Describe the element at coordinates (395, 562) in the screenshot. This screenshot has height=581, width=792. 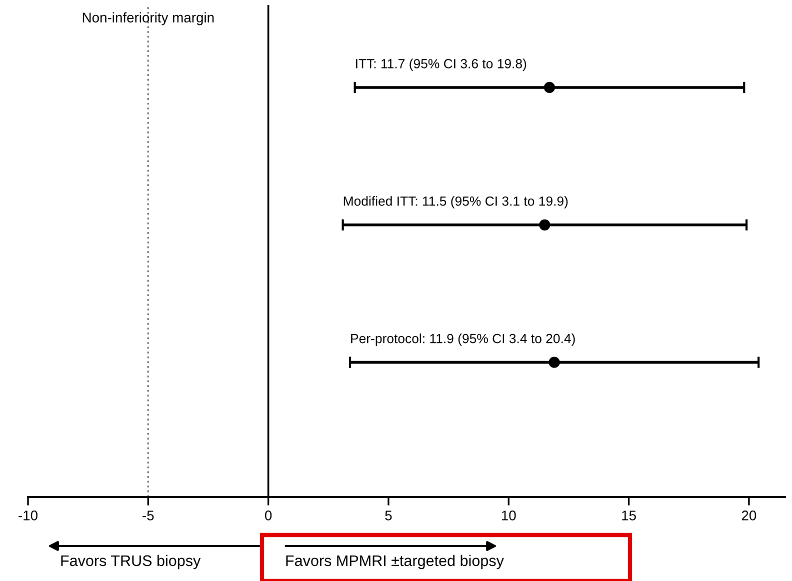
I see `text: Favors MPMRI ±targeted biopsy` at that location.